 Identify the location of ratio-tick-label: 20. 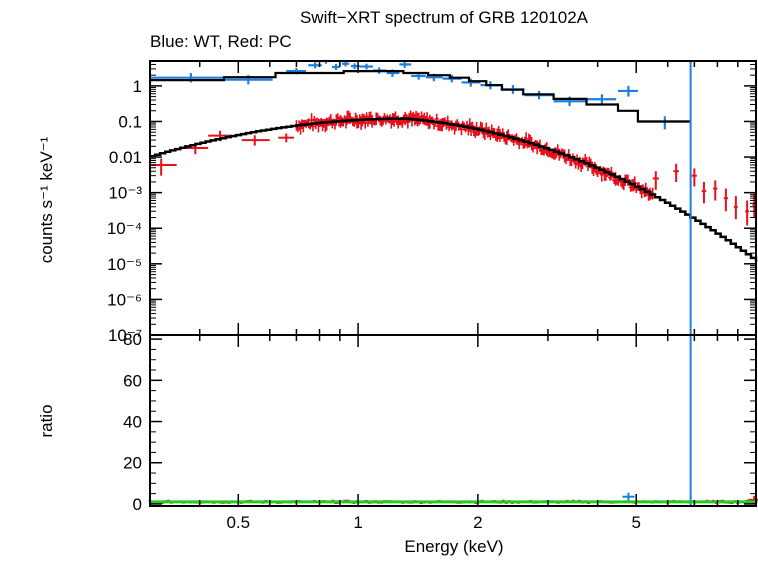
(132, 463).